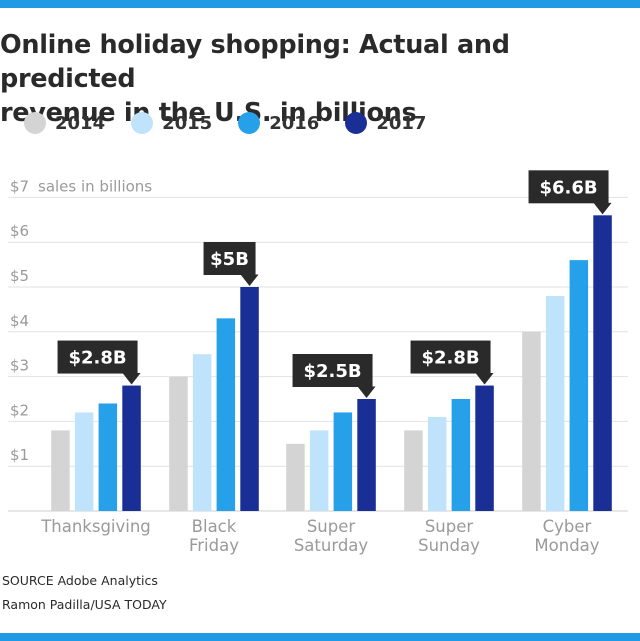  What do you see at coordinates (84, 604) in the screenshot?
I see `credit-note: Ramon Padilla/USA TODAY` at bounding box center [84, 604].